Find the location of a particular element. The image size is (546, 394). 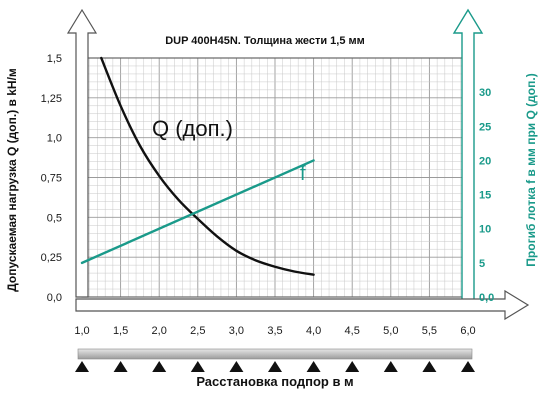

x-axis-label: Расстановка подпор в м is located at coordinates (274, 381).